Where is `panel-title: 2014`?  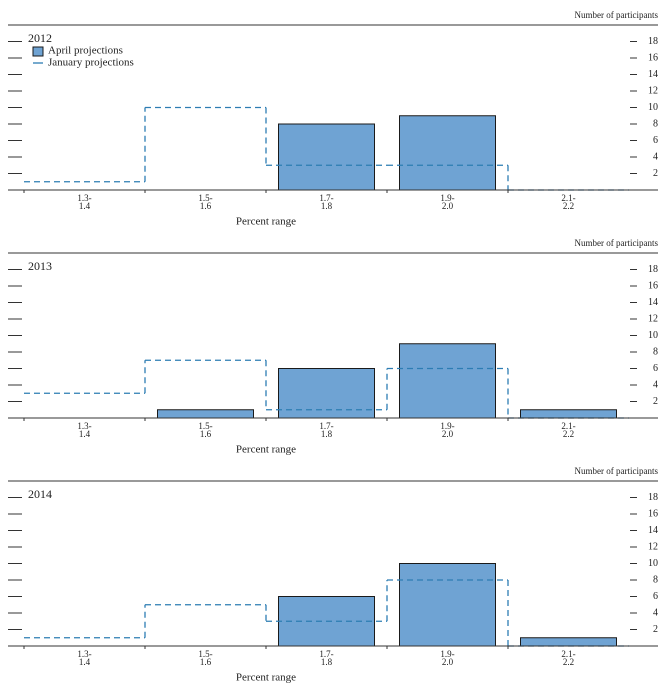 panel-title: 2014 is located at coordinates (40, 494).